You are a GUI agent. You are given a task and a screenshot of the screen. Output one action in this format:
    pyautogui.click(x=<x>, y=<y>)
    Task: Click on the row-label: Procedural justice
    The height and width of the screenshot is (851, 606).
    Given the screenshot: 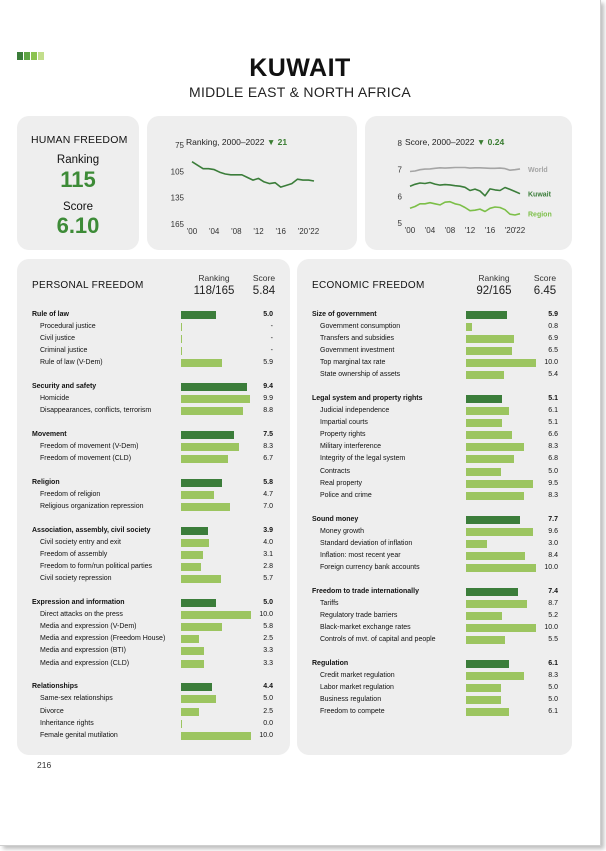 What is the action you would take?
    pyautogui.click(x=68, y=326)
    